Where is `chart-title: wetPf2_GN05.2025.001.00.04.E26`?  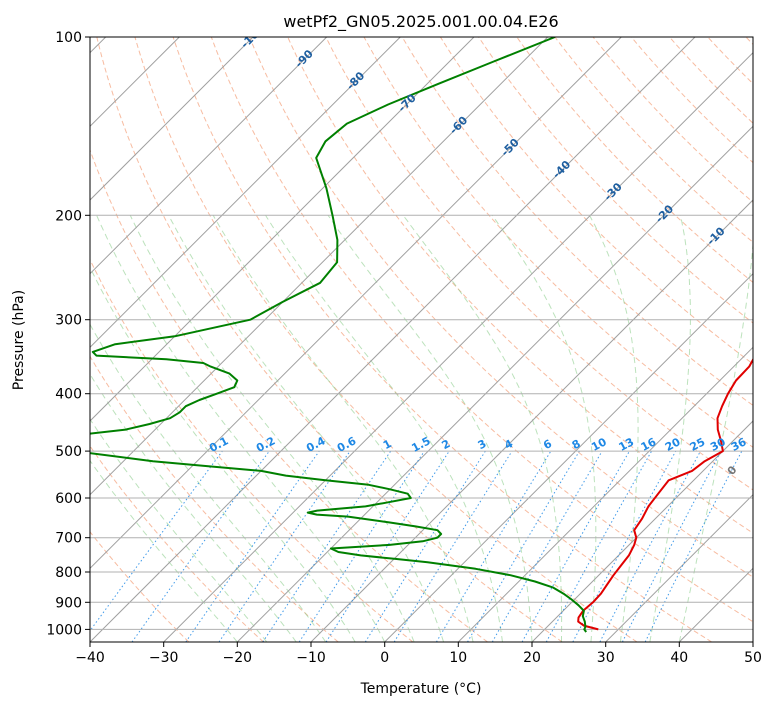 chart-title: wetPf2_GN05.2025.001.00.04.E26 is located at coordinates (420, 22).